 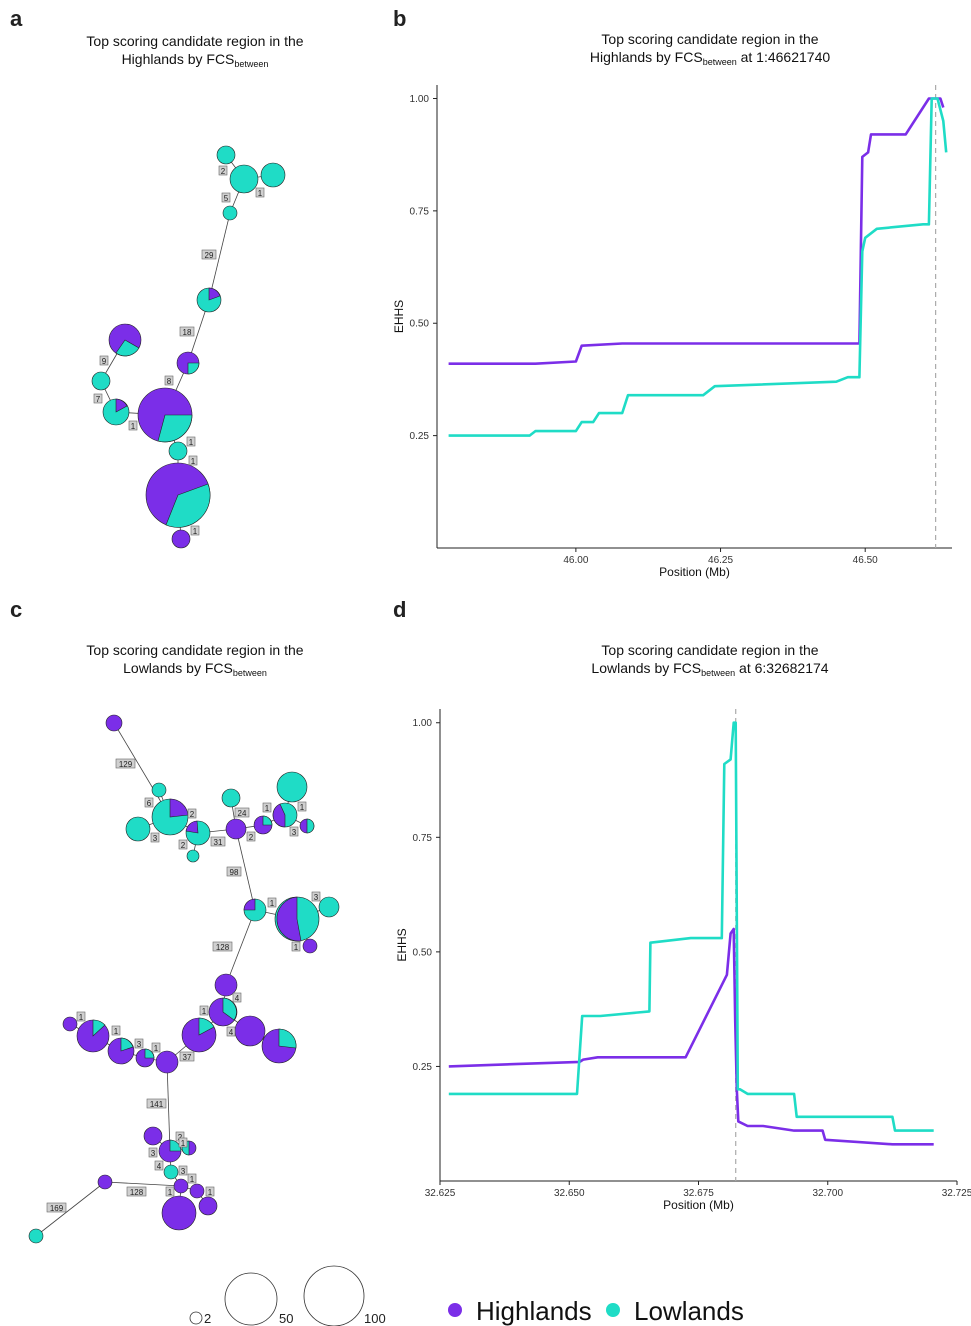 What do you see at coordinates (169, 380) in the screenshot?
I see `mutation-count-label: 8` at bounding box center [169, 380].